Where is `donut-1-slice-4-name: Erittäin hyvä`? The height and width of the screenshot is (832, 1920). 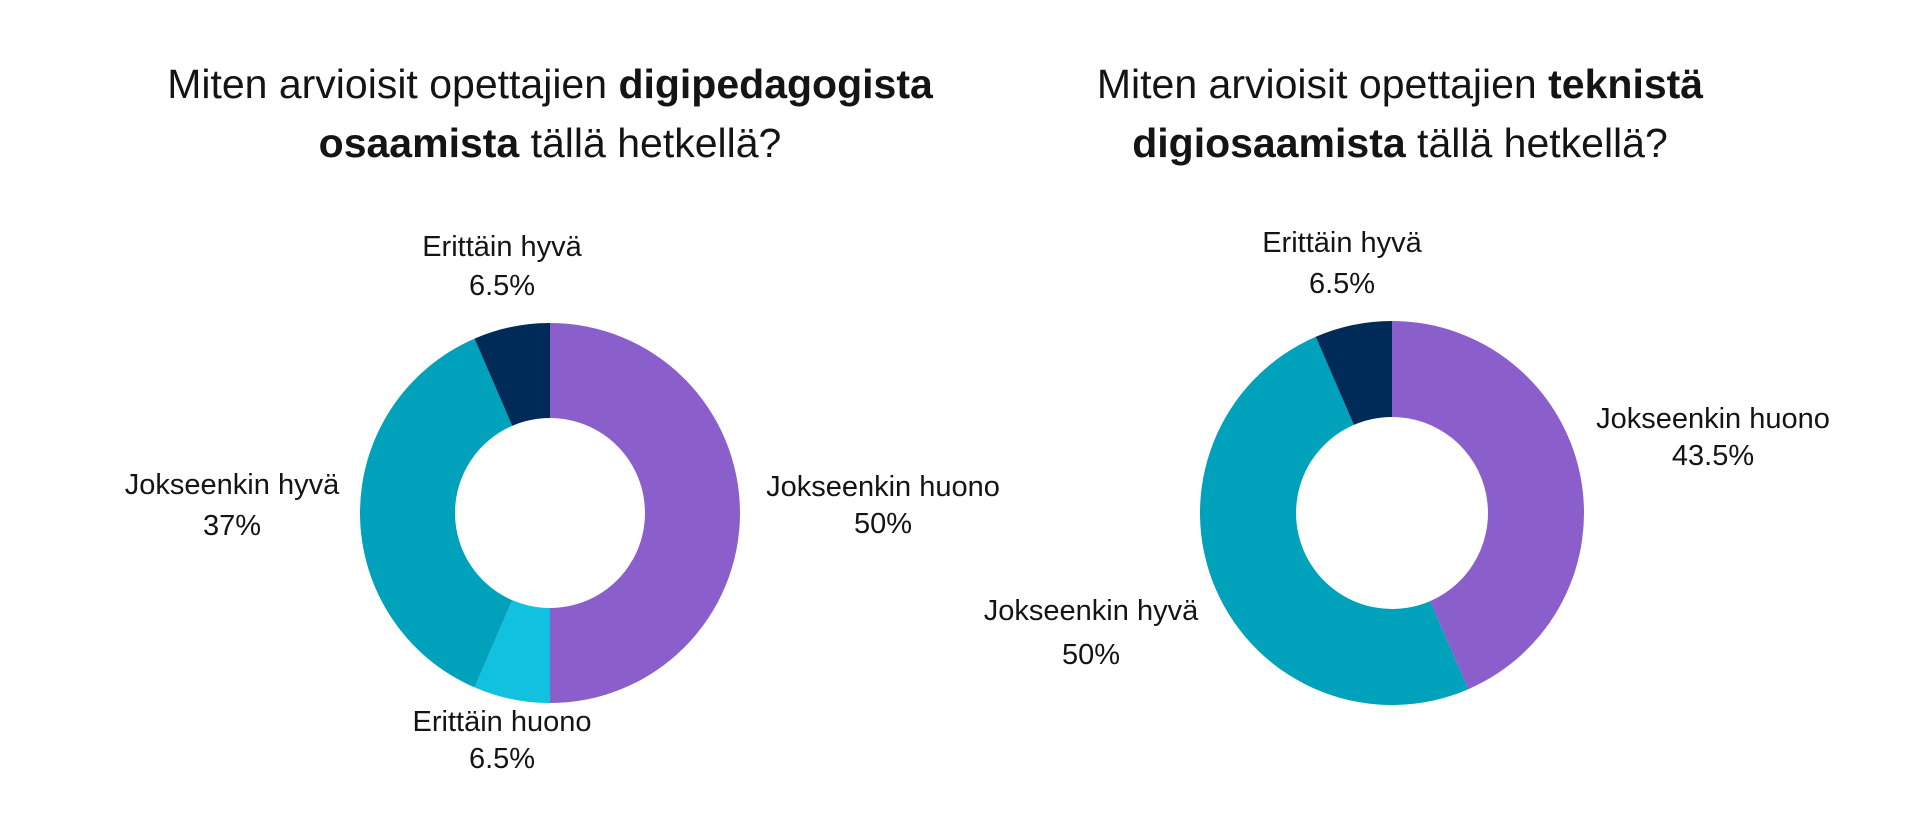
donut-1-slice-4-name: Erittäin hyvä is located at coordinates (502, 247).